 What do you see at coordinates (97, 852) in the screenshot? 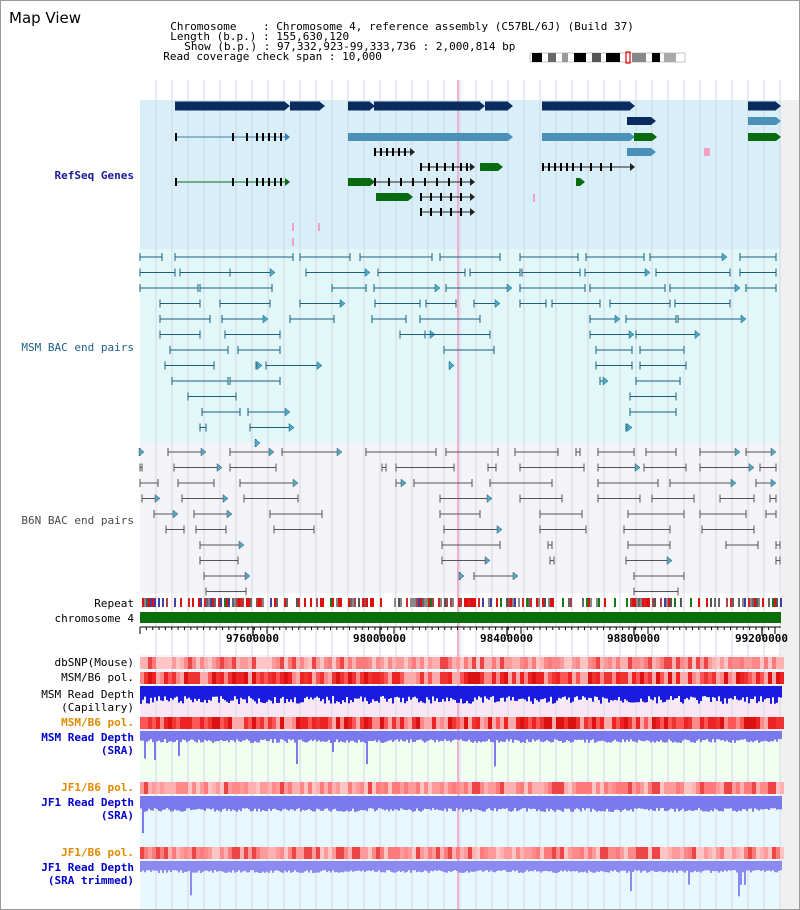
I see `track-label-jf1-b6-pol-2: JF1/B6 pol.` at bounding box center [97, 852].